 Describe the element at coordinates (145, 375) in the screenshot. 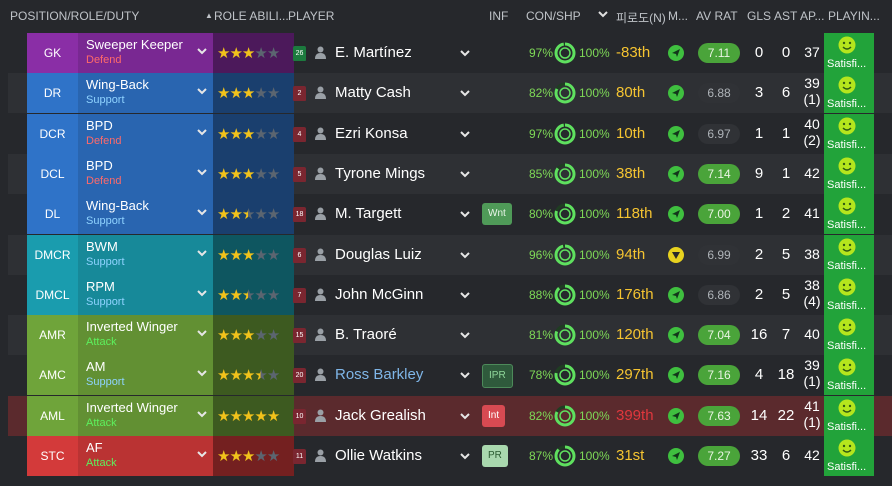

I see `role-selector: AM Support` at that location.